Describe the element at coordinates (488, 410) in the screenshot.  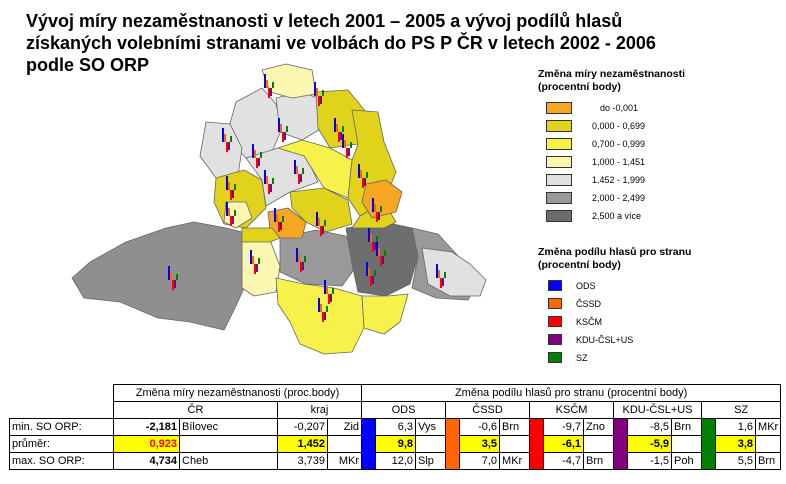
I see `subheader-cssd: ČSSD` at that location.